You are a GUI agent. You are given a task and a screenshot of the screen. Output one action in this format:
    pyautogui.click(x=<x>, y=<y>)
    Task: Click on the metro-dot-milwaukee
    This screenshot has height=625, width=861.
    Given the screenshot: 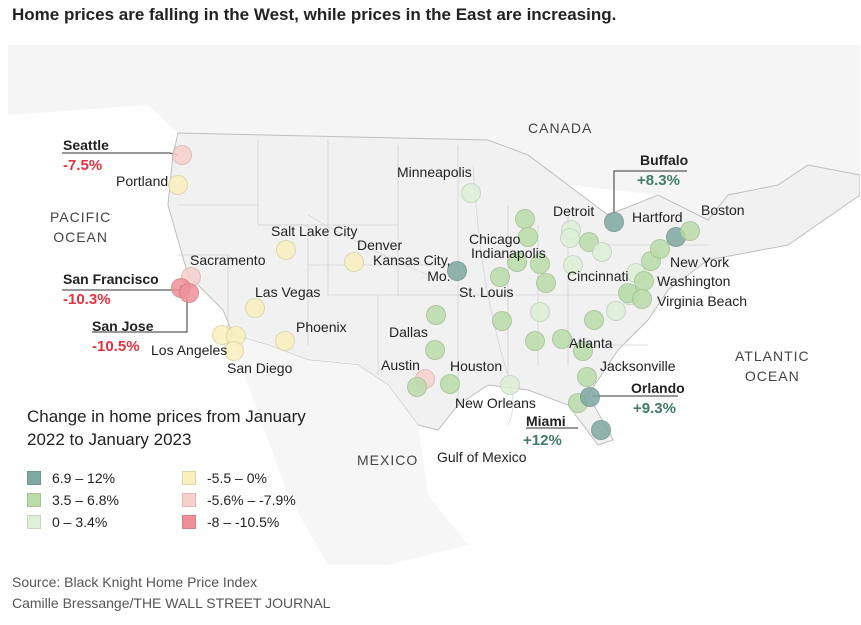 What is the action you would take?
    pyautogui.click(x=525, y=219)
    